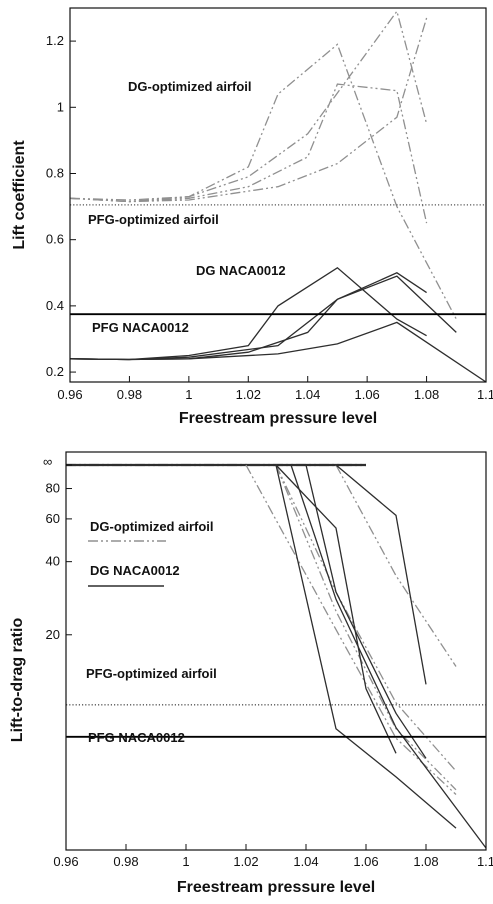 Image resolution: width=493 pixels, height=904 pixels. What do you see at coordinates (425, 861) in the screenshot?
I see `ld-x-tick-label: 1.08` at bounding box center [425, 861].